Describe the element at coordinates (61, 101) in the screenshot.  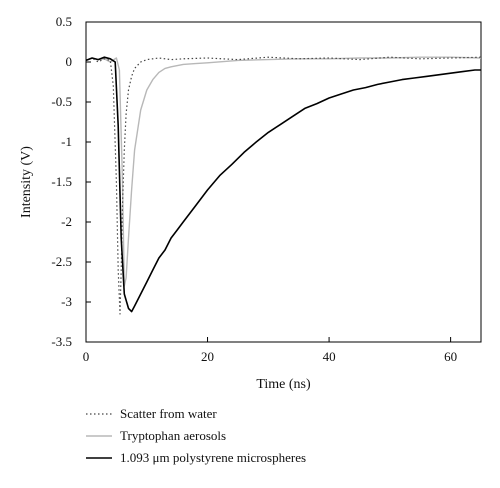
I see `y-tick-label: -0.5` at that location.